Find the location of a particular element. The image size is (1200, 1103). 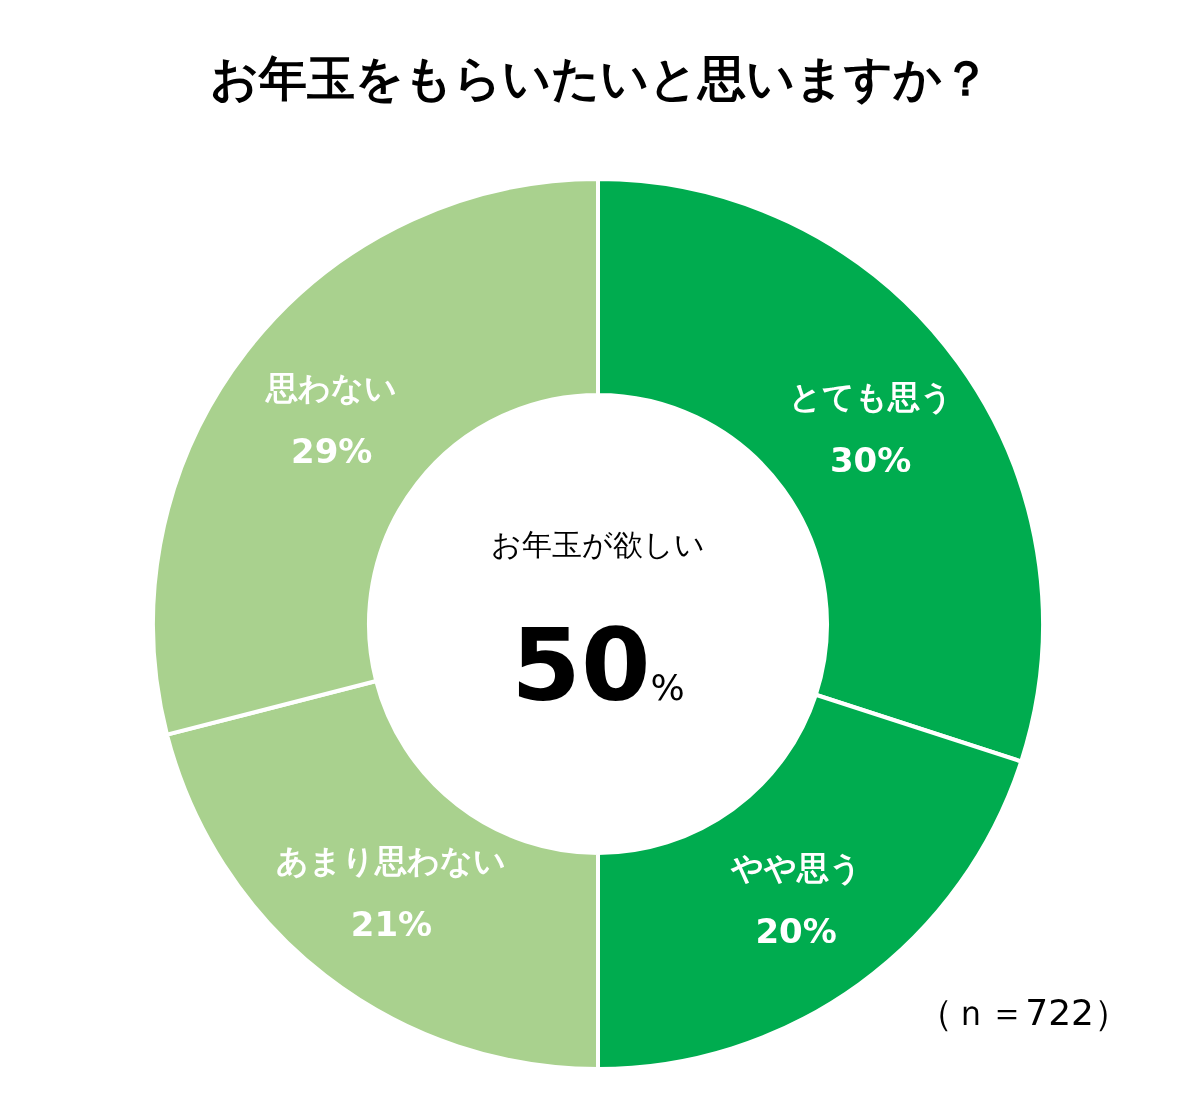

chart-title: お年玉をもらいたいと思いますか？ is located at coordinates (600, 78).